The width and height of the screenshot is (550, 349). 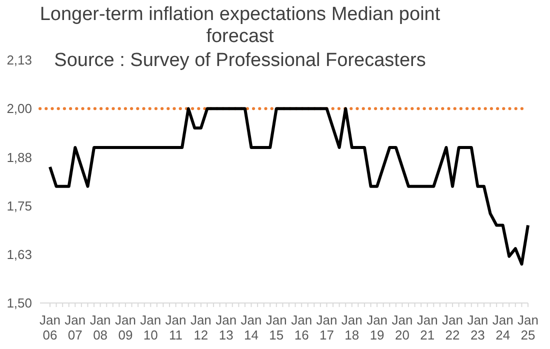 I want to click on x-tick-label: Jan 24, so click(x=503, y=327).